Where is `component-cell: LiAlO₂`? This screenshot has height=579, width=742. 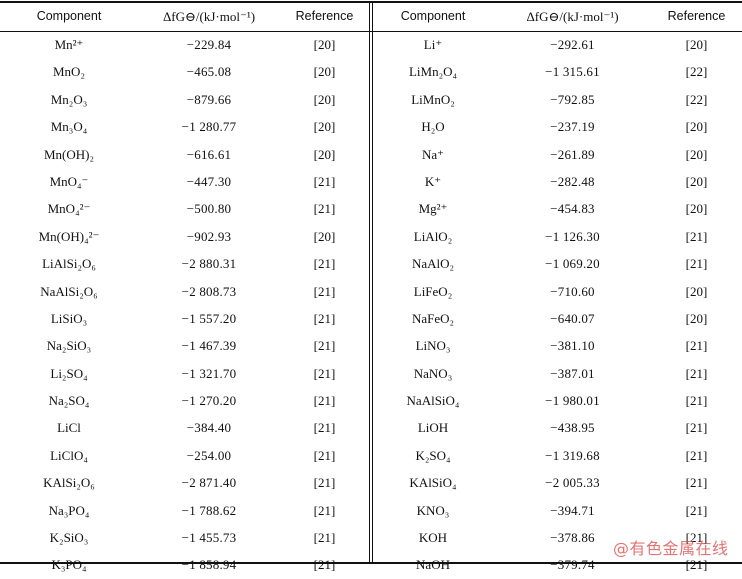
component-cell: LiAlO₂ is located at coordinates (433, 236).